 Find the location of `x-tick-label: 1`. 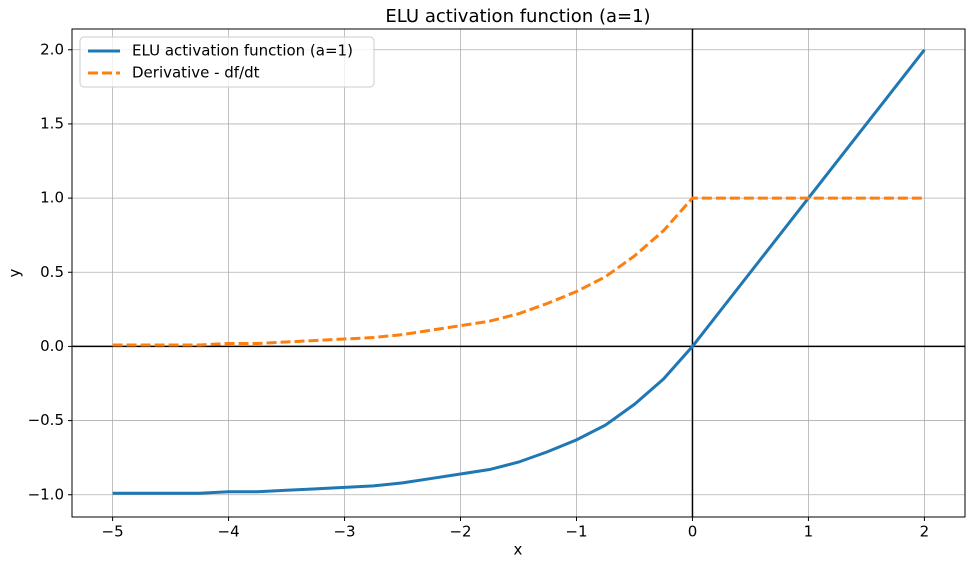

x-tick-label: 1 is located at coordinates (809, 532).